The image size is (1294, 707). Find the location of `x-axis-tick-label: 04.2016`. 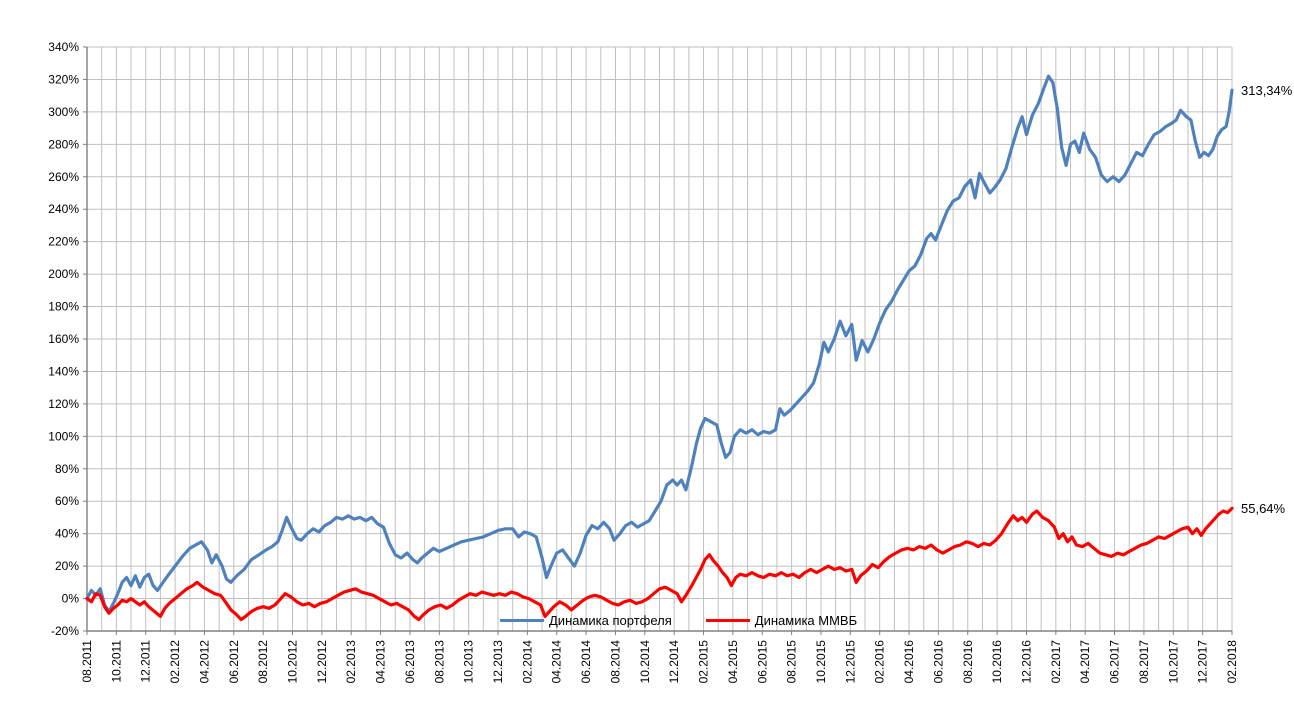

x-axis-tick-label: 04.2016 is located at coordinates (909, 662).